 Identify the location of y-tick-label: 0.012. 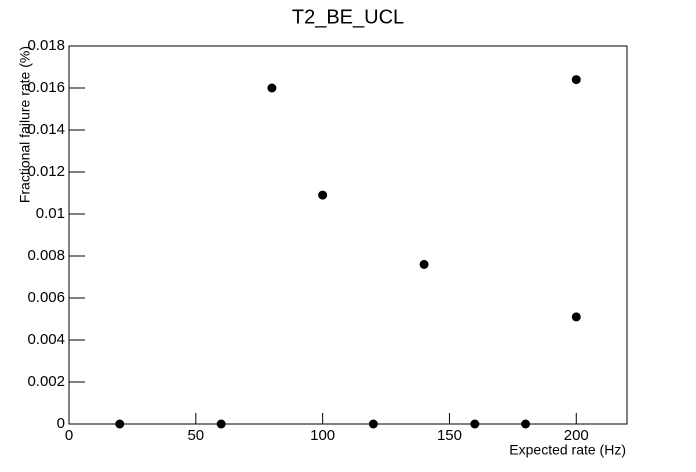
(46, 171).